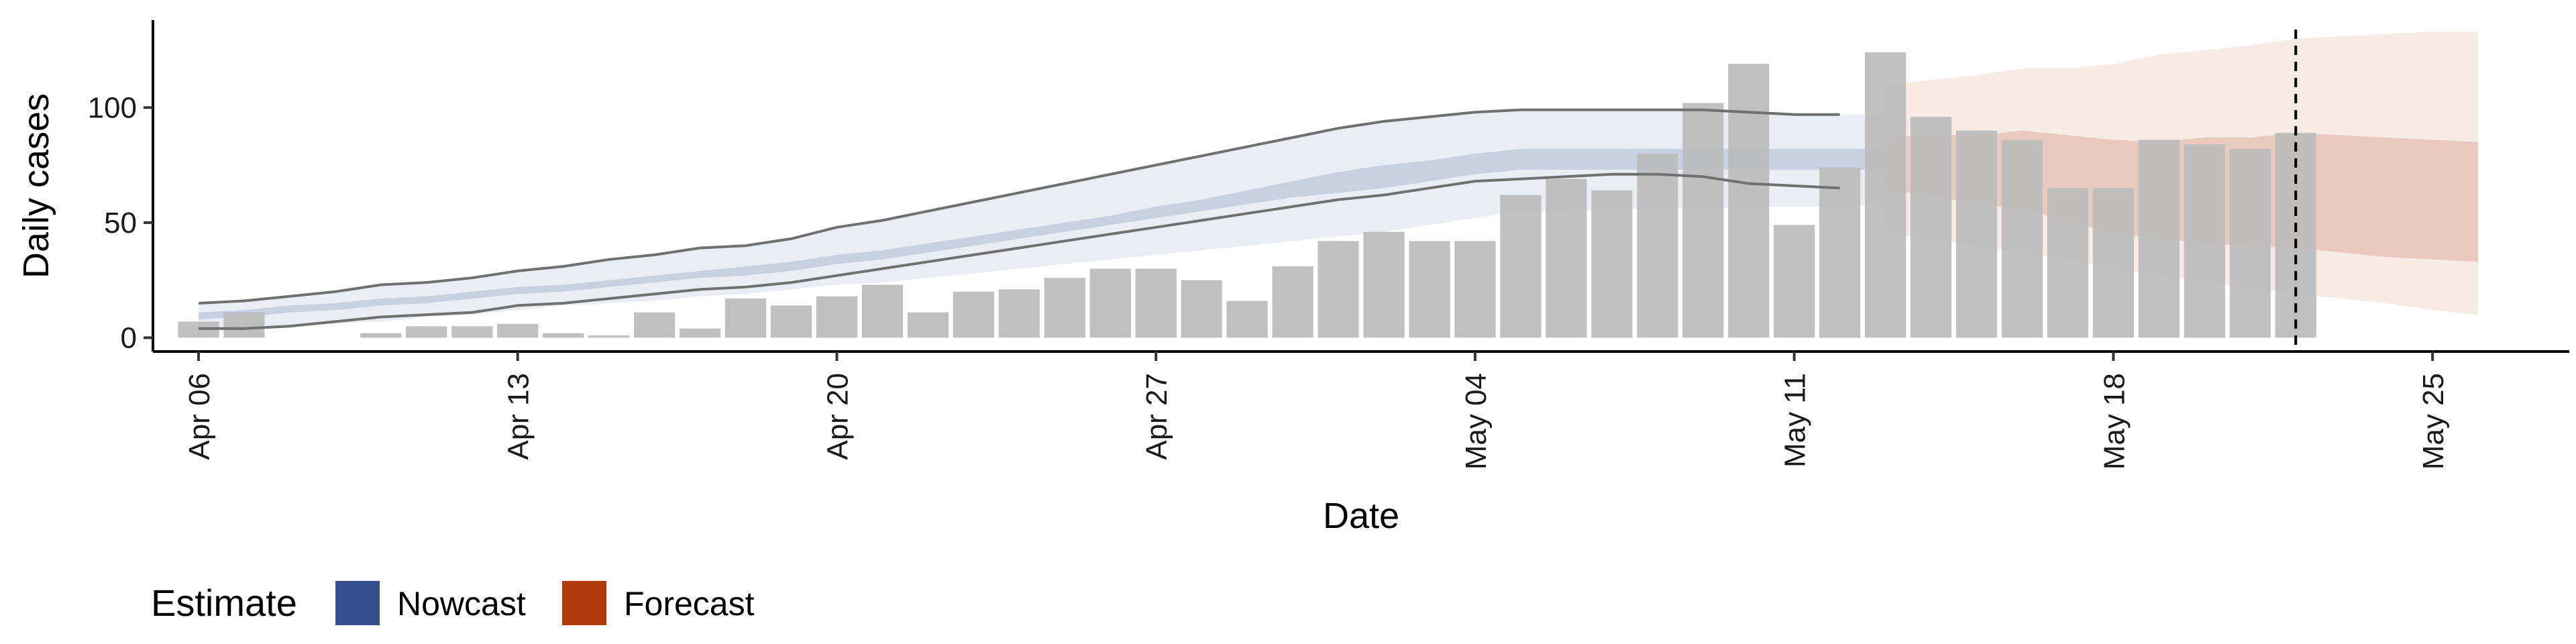  What do you see at coordinates (837, 416) in the screenshot?
I see `x-tick-label: Apr 20` at bounding box center [837, 416].